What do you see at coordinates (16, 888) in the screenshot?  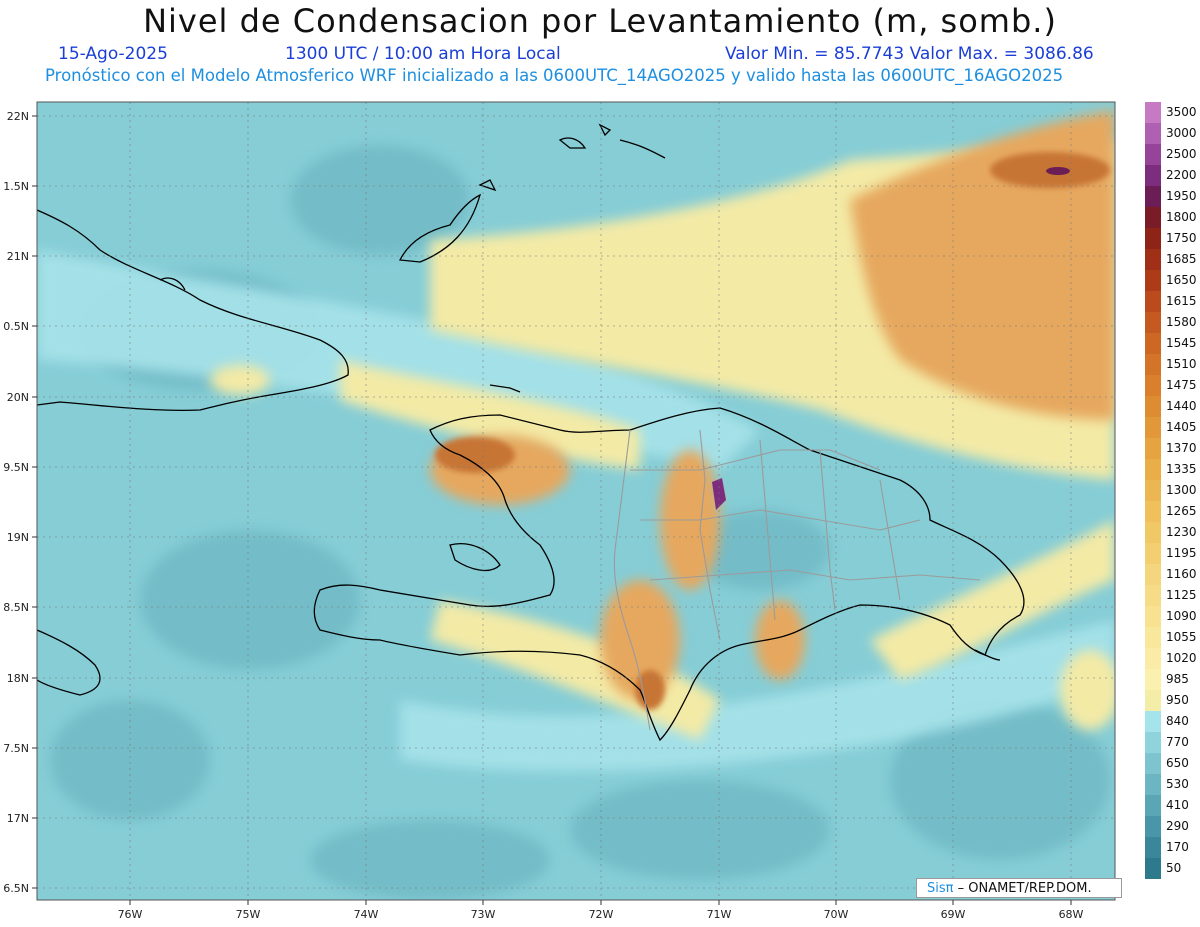 I see `lat-label: 6.5N` at bounding box center [16, 888].